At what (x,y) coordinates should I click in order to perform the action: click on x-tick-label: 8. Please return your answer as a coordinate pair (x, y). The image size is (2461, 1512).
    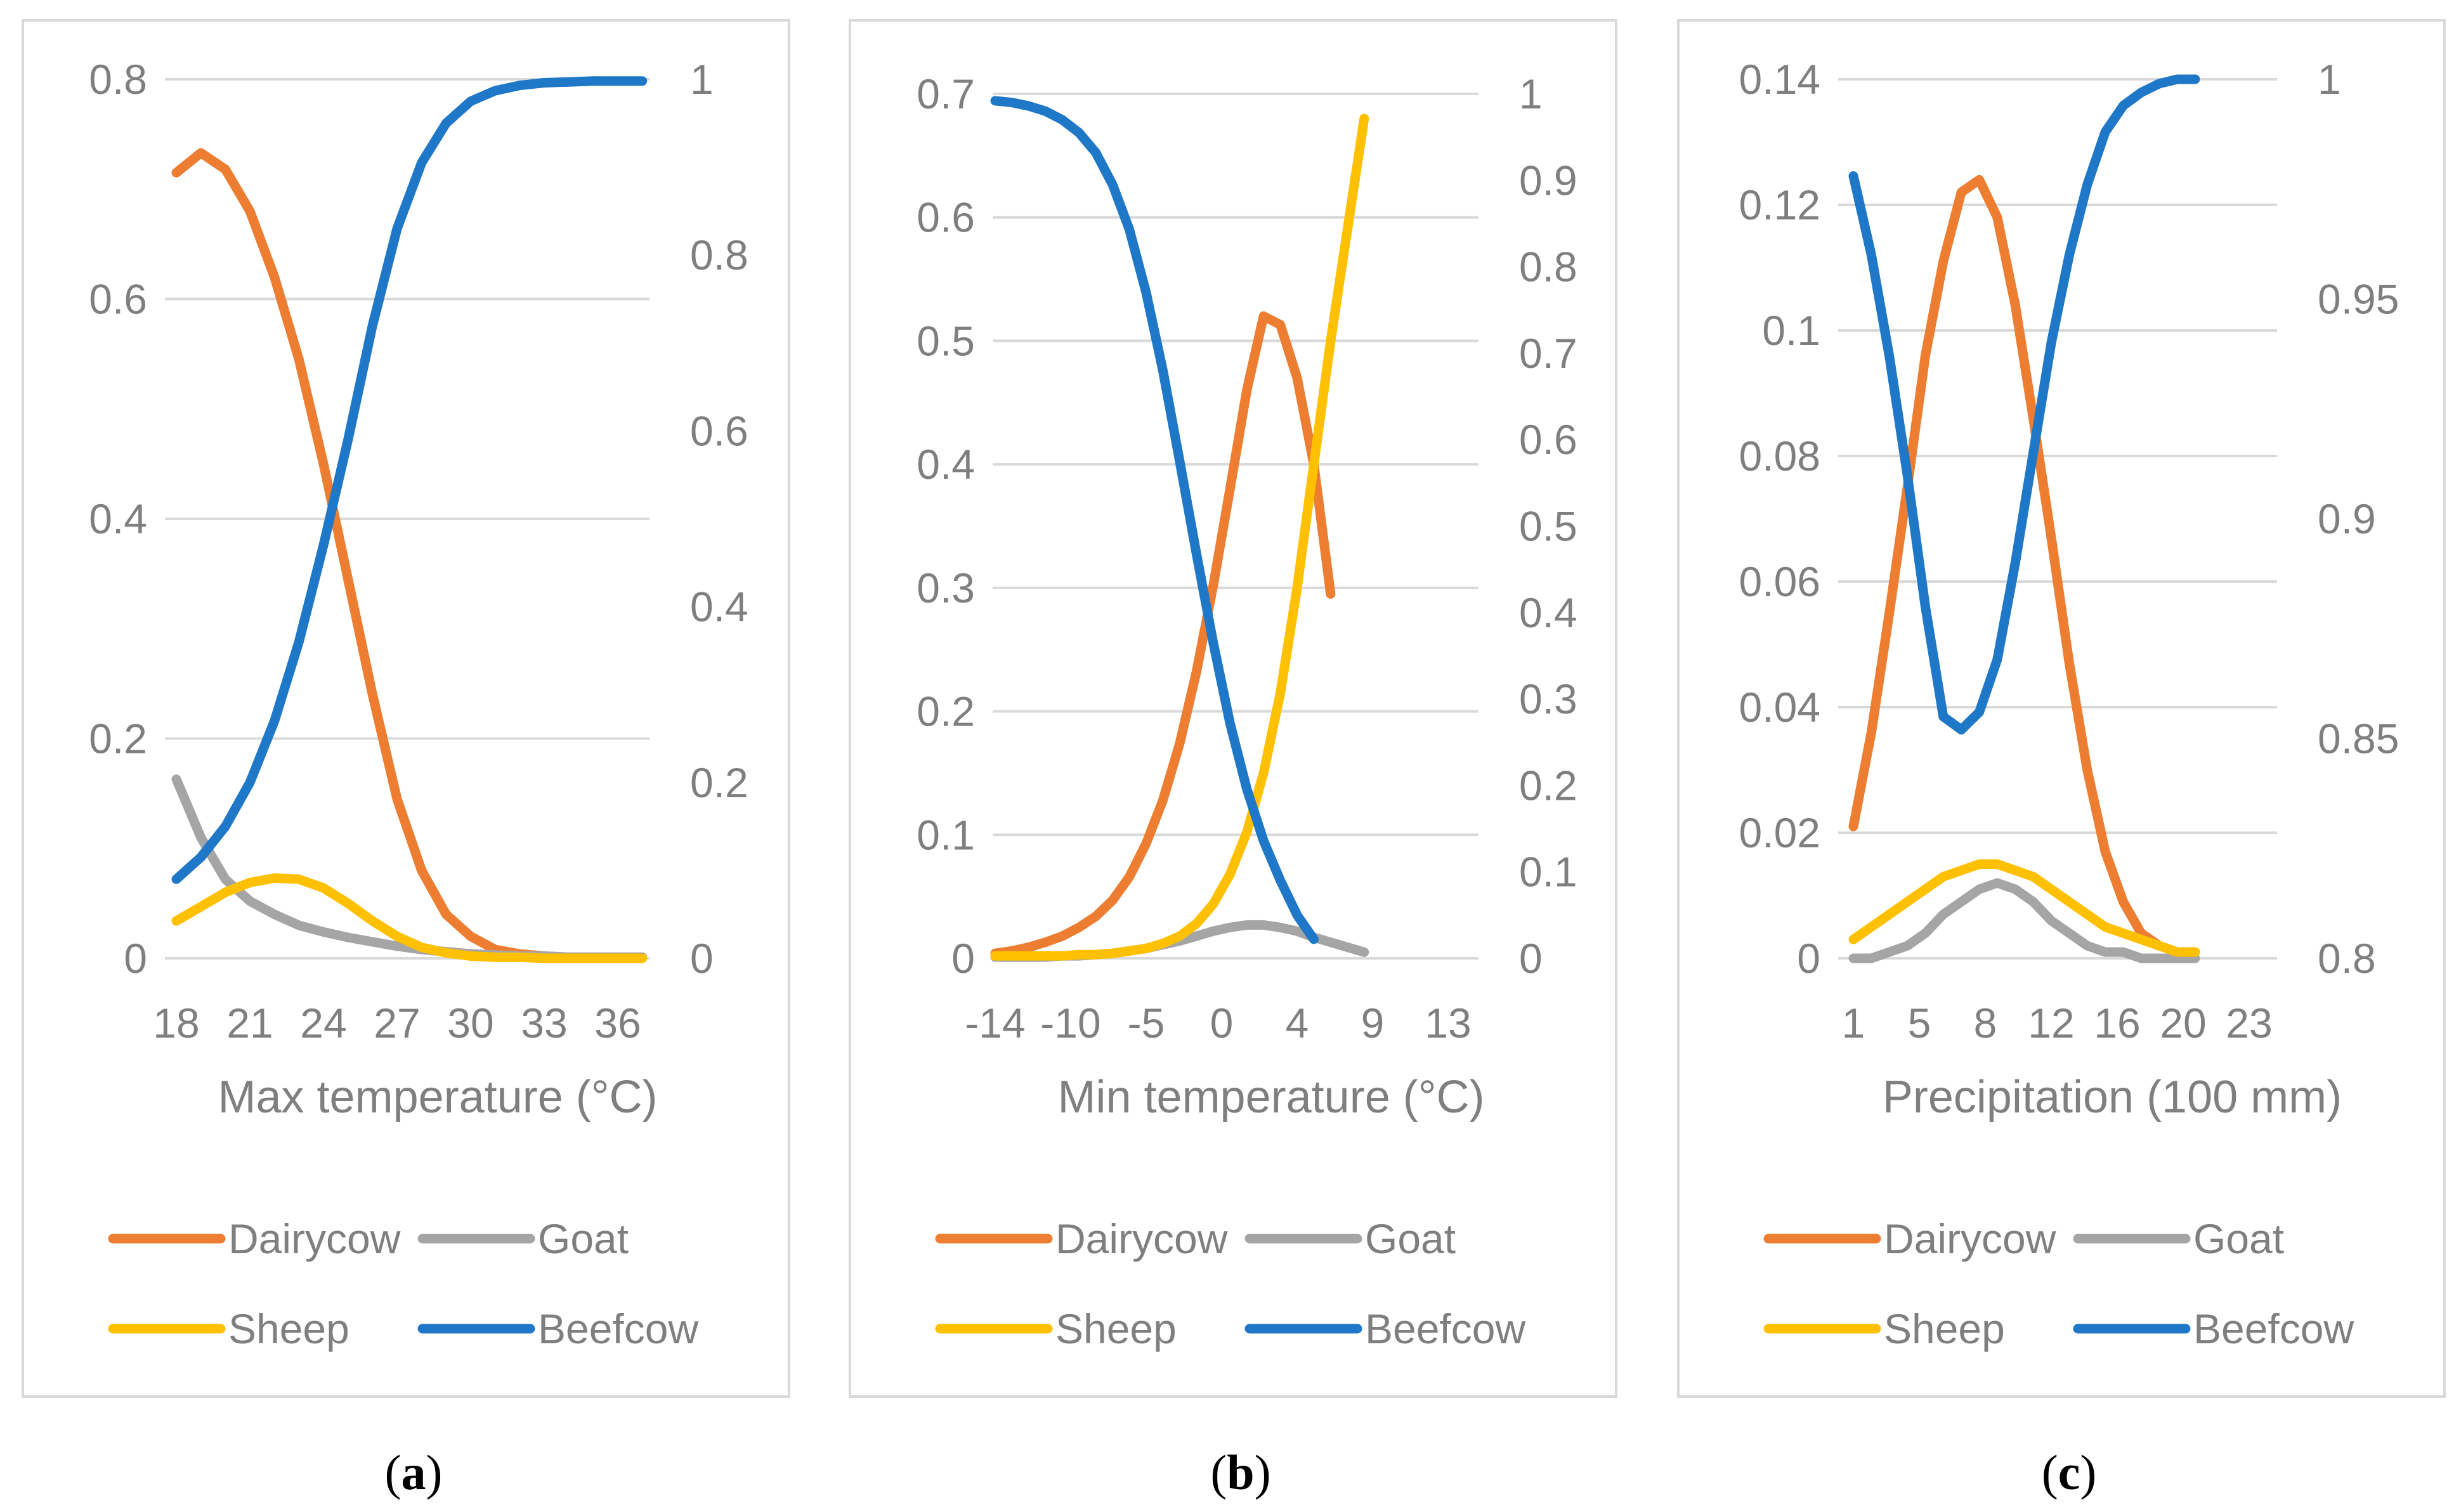
    Looking at the image, I should click on (1985, 1023).